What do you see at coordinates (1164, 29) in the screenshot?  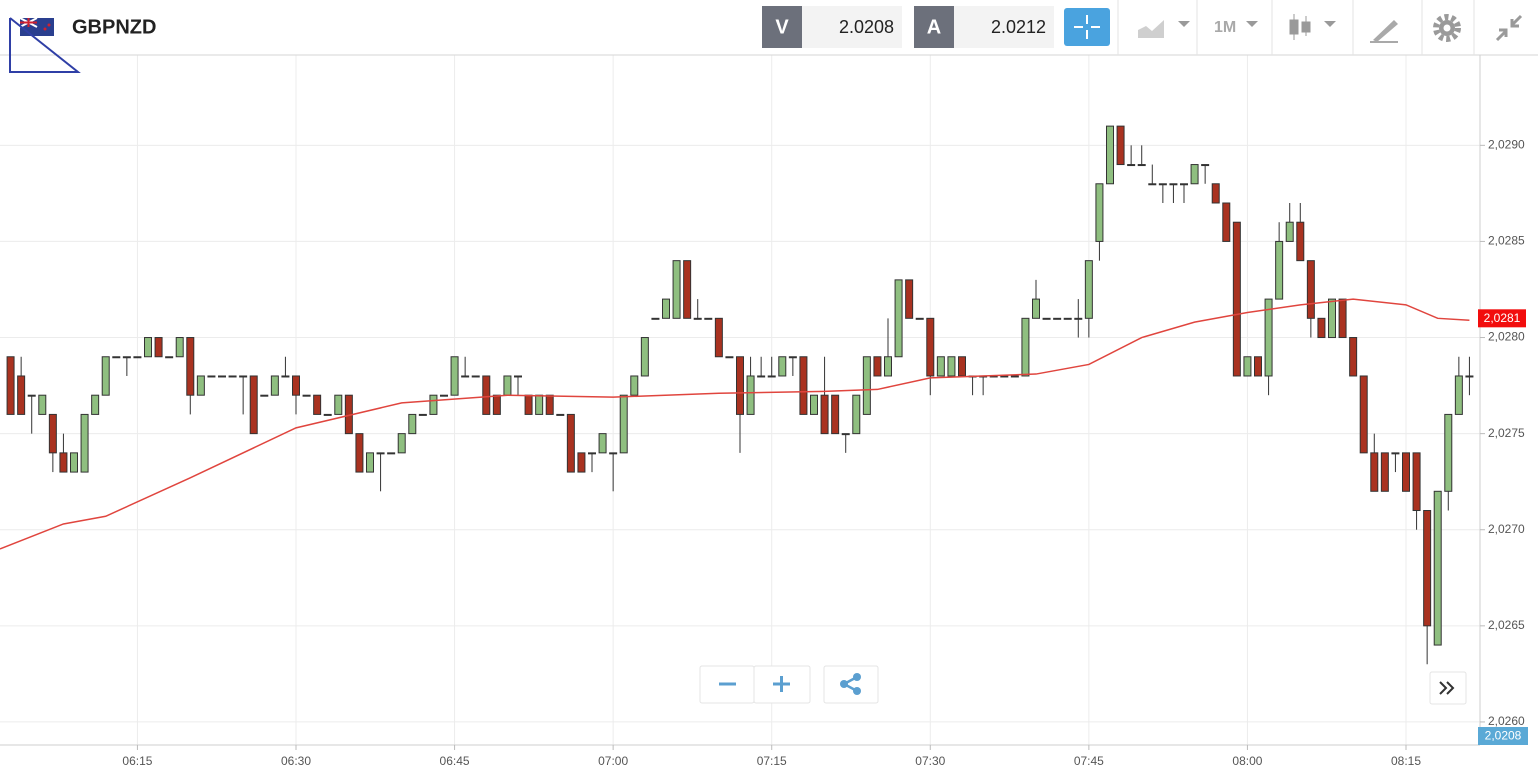 I see `chart-type-button` at bounding box center [1164, 29].